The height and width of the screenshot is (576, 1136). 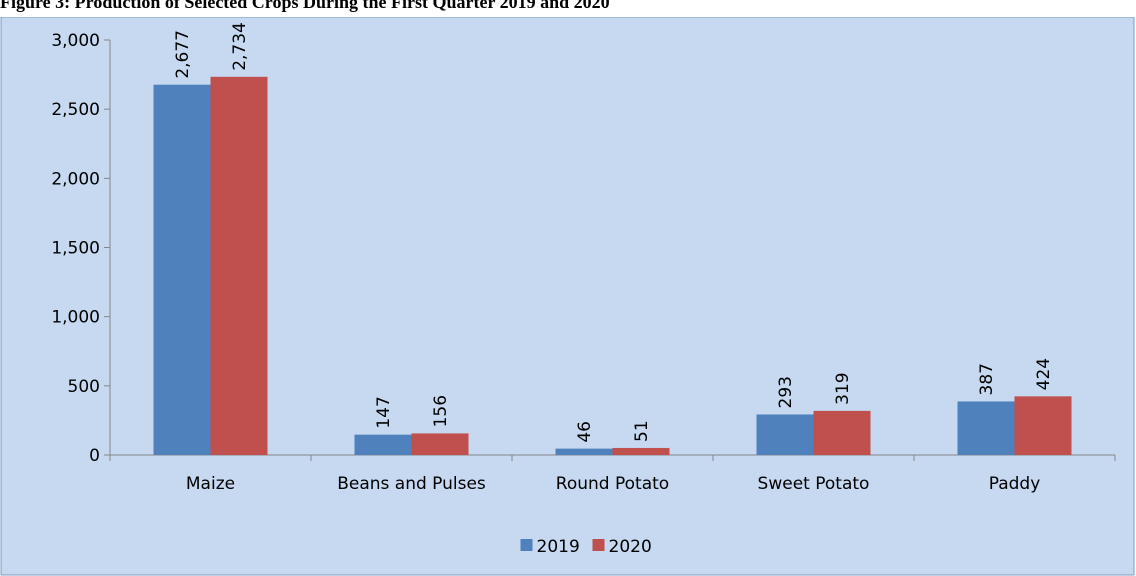 What do you see at coordinates (94, 456) in the screenshot?
I see `y-tick-label: 0` at bounding box center [94, 456].